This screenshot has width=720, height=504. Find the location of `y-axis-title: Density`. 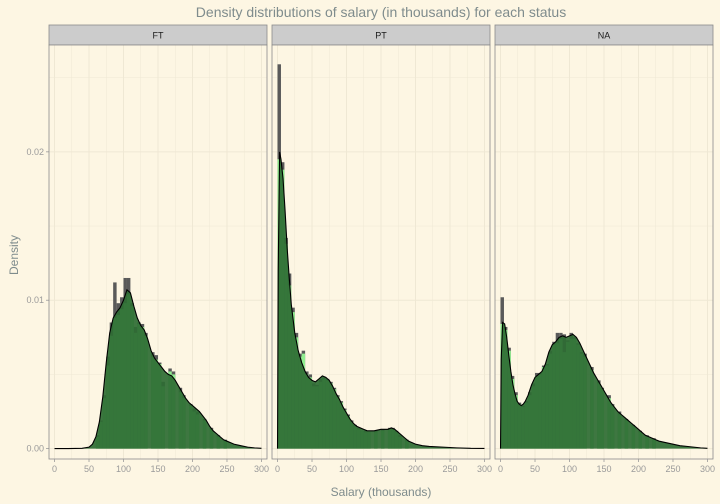

y-axis-title: Density is located at coordinates (14, 255).